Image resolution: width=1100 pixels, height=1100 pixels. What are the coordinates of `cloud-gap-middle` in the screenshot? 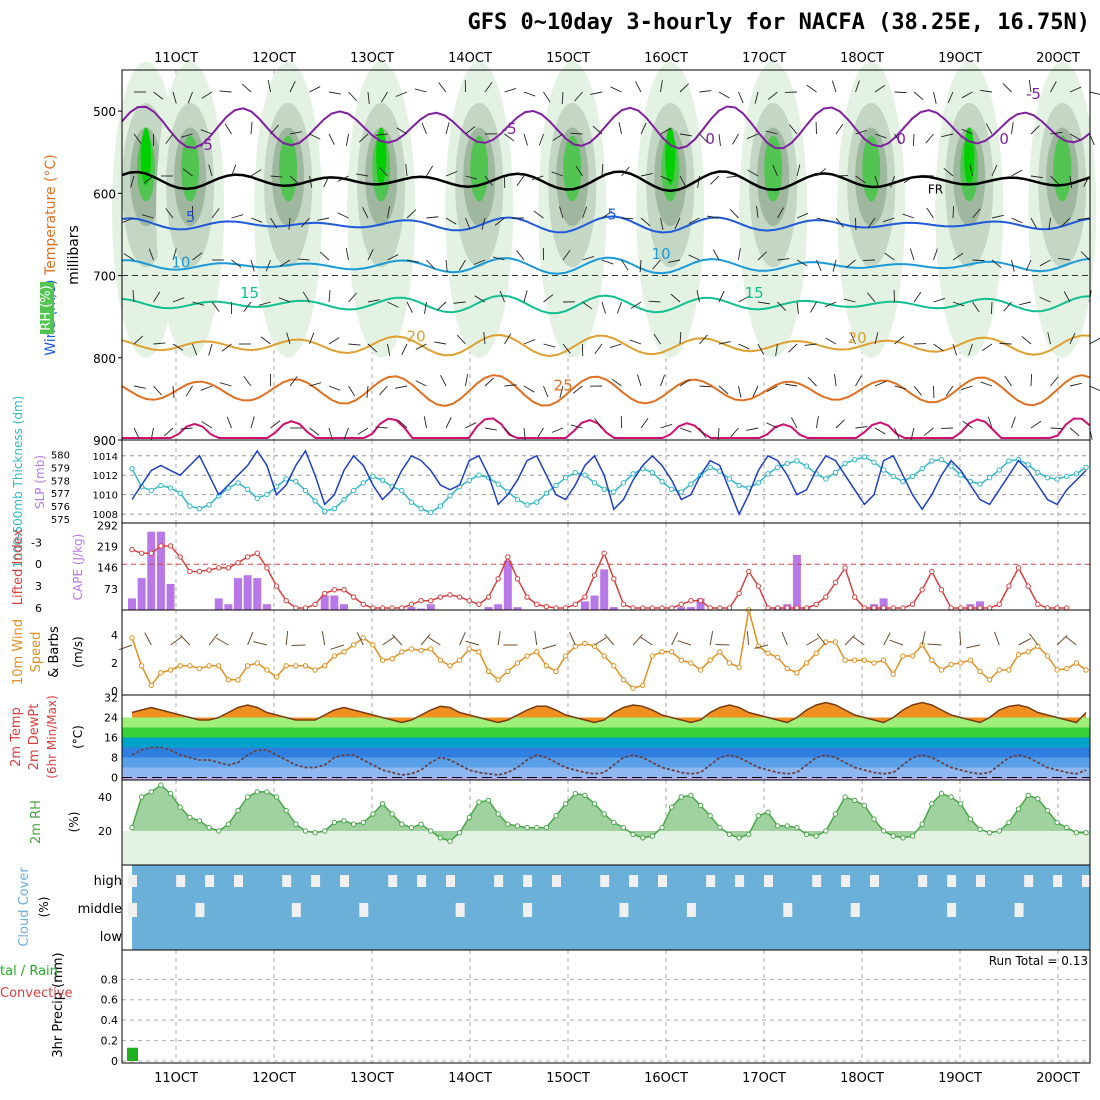 It's located at (296, 910).